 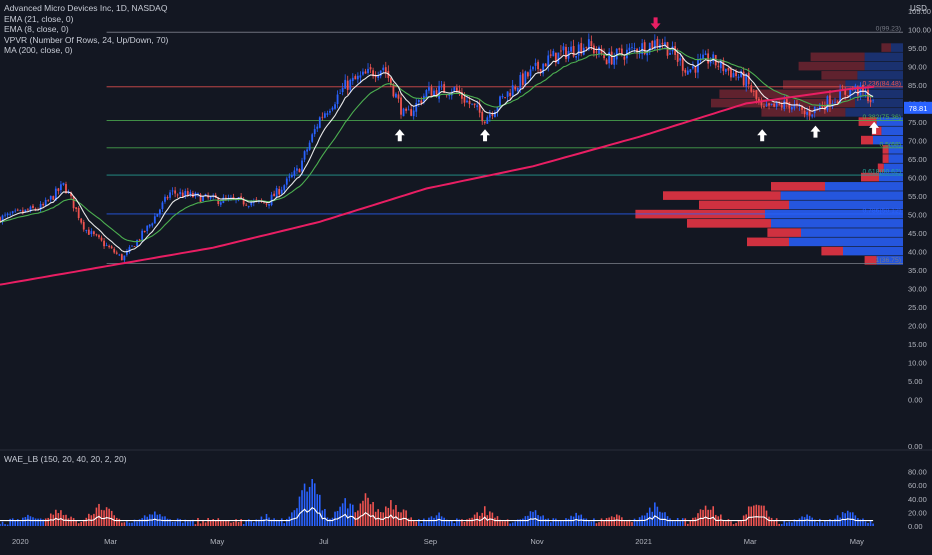 I want to click on legend-ma200: MA (200, close, 0), so click(x=38, y=50).